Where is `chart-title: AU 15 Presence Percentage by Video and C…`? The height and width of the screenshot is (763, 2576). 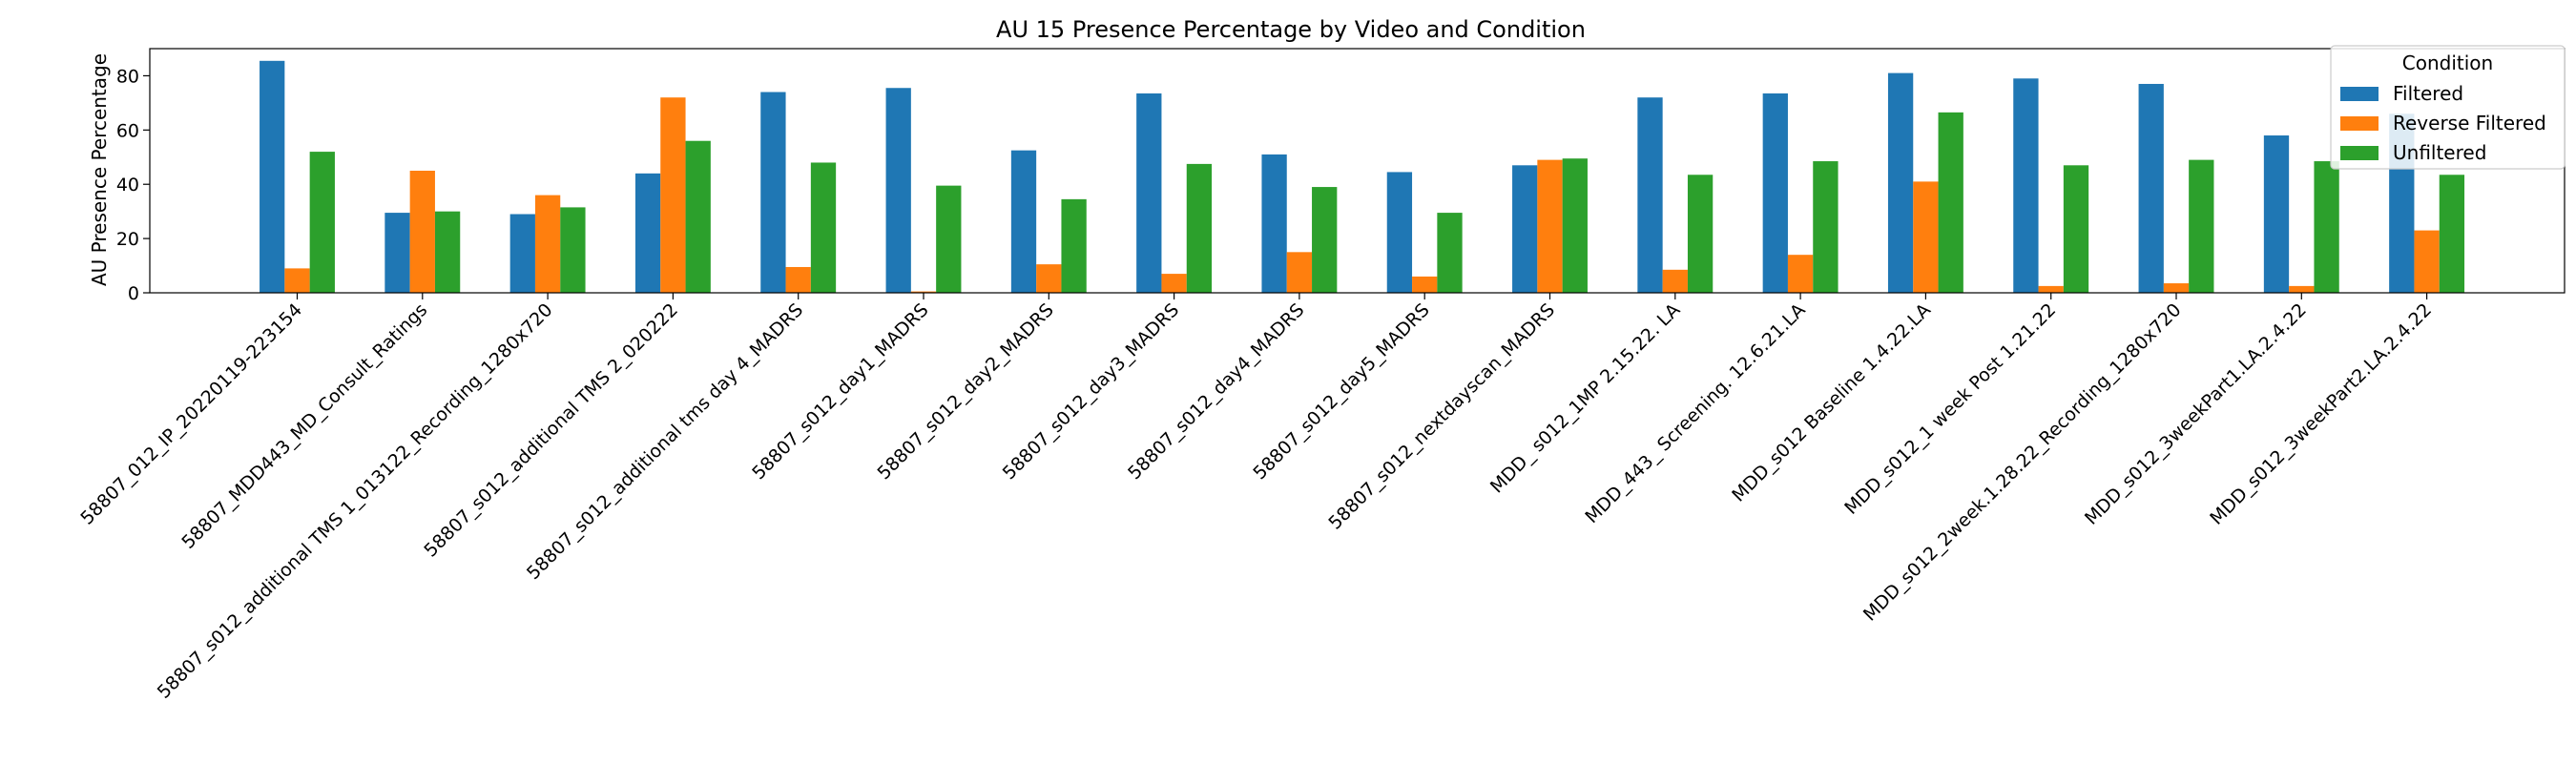 chart-title: AU 15 Presence Percentage by Video and C… is located at coordinates (1291, 29).